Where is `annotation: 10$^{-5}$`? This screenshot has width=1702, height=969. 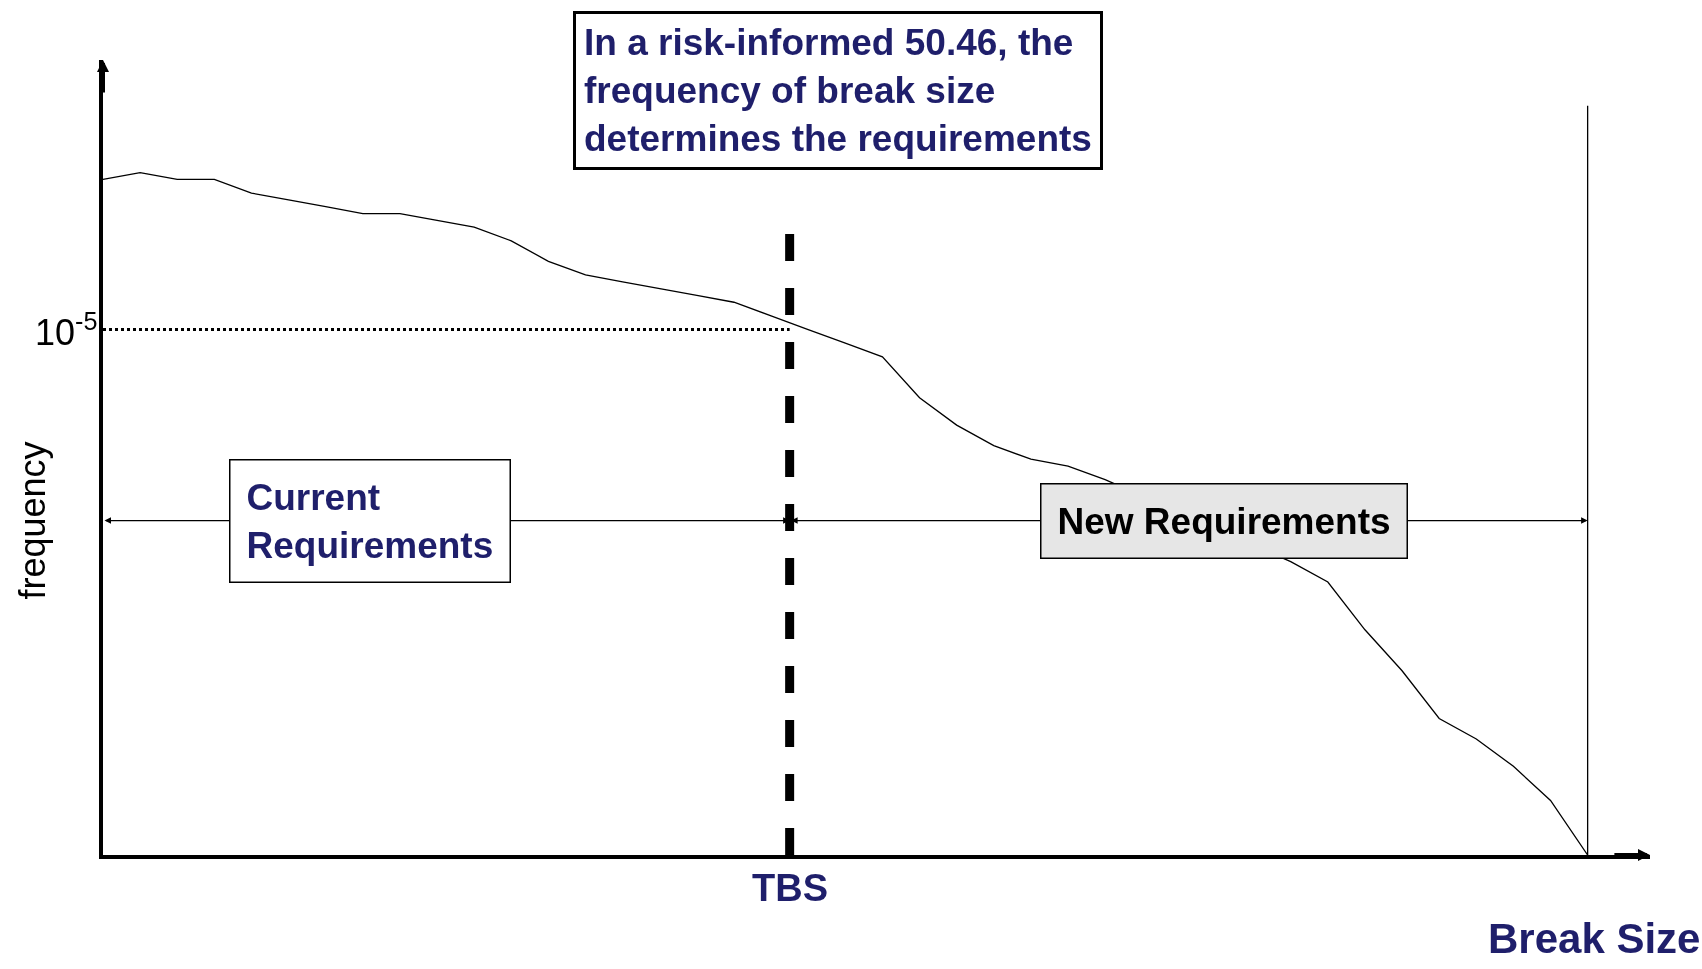 annotation: 10$^{-5}$ is located at coordinates (66, 330).